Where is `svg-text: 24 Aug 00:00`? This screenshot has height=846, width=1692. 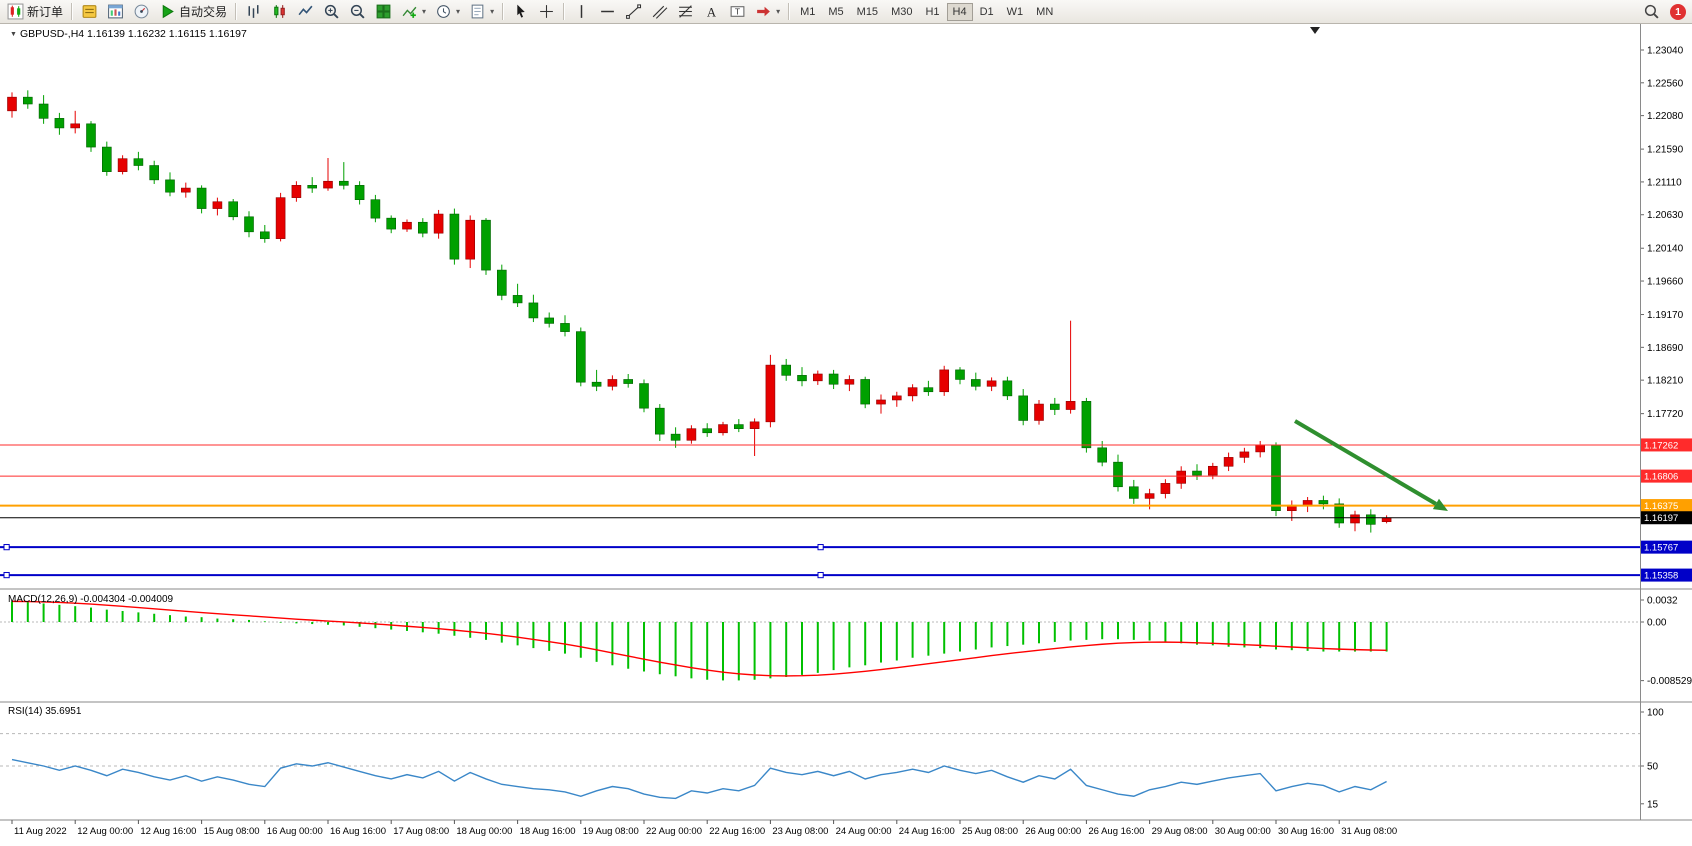 svg-text: 24 Aug 00:00 is located at coordinates (864, 831).